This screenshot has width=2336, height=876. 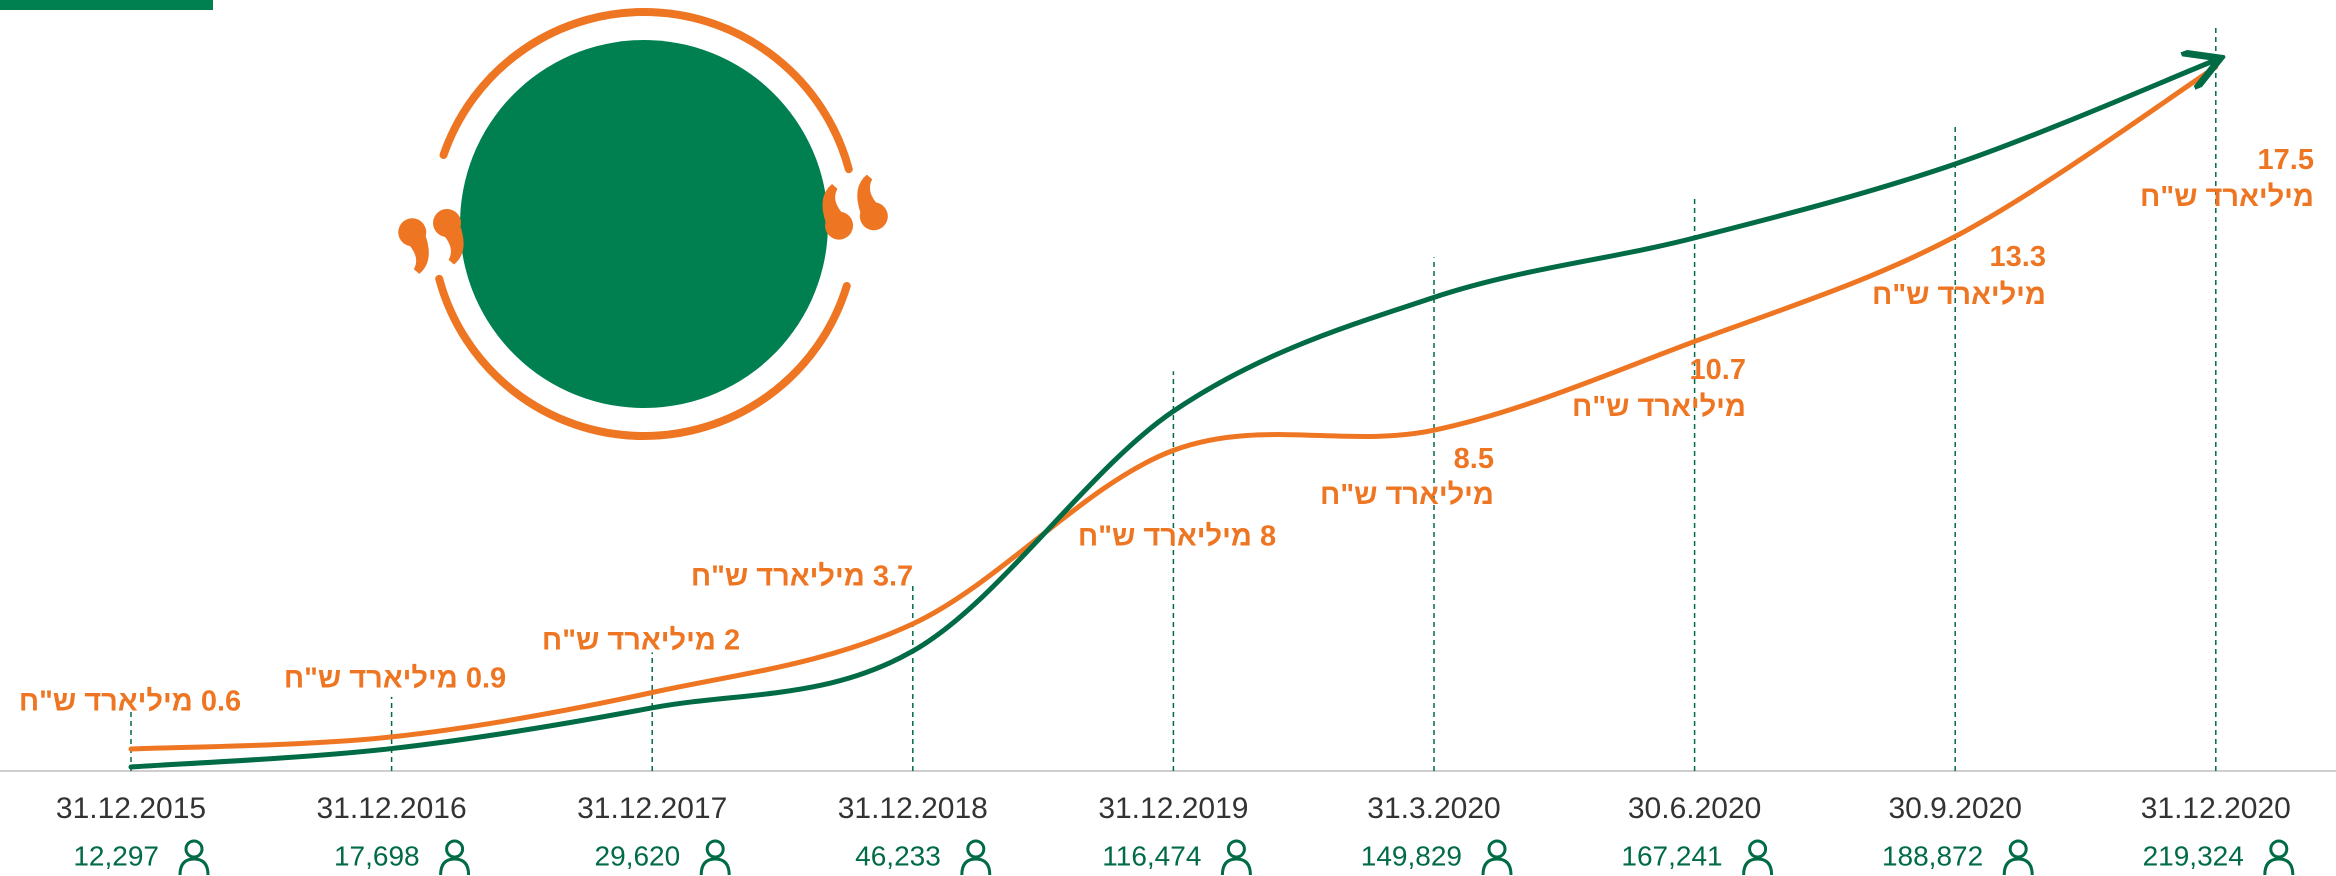 What do you see at coordinates (1671, 855) in the screenshot?
I see `member-count: 167,241` at bounding box center [1671, 855].